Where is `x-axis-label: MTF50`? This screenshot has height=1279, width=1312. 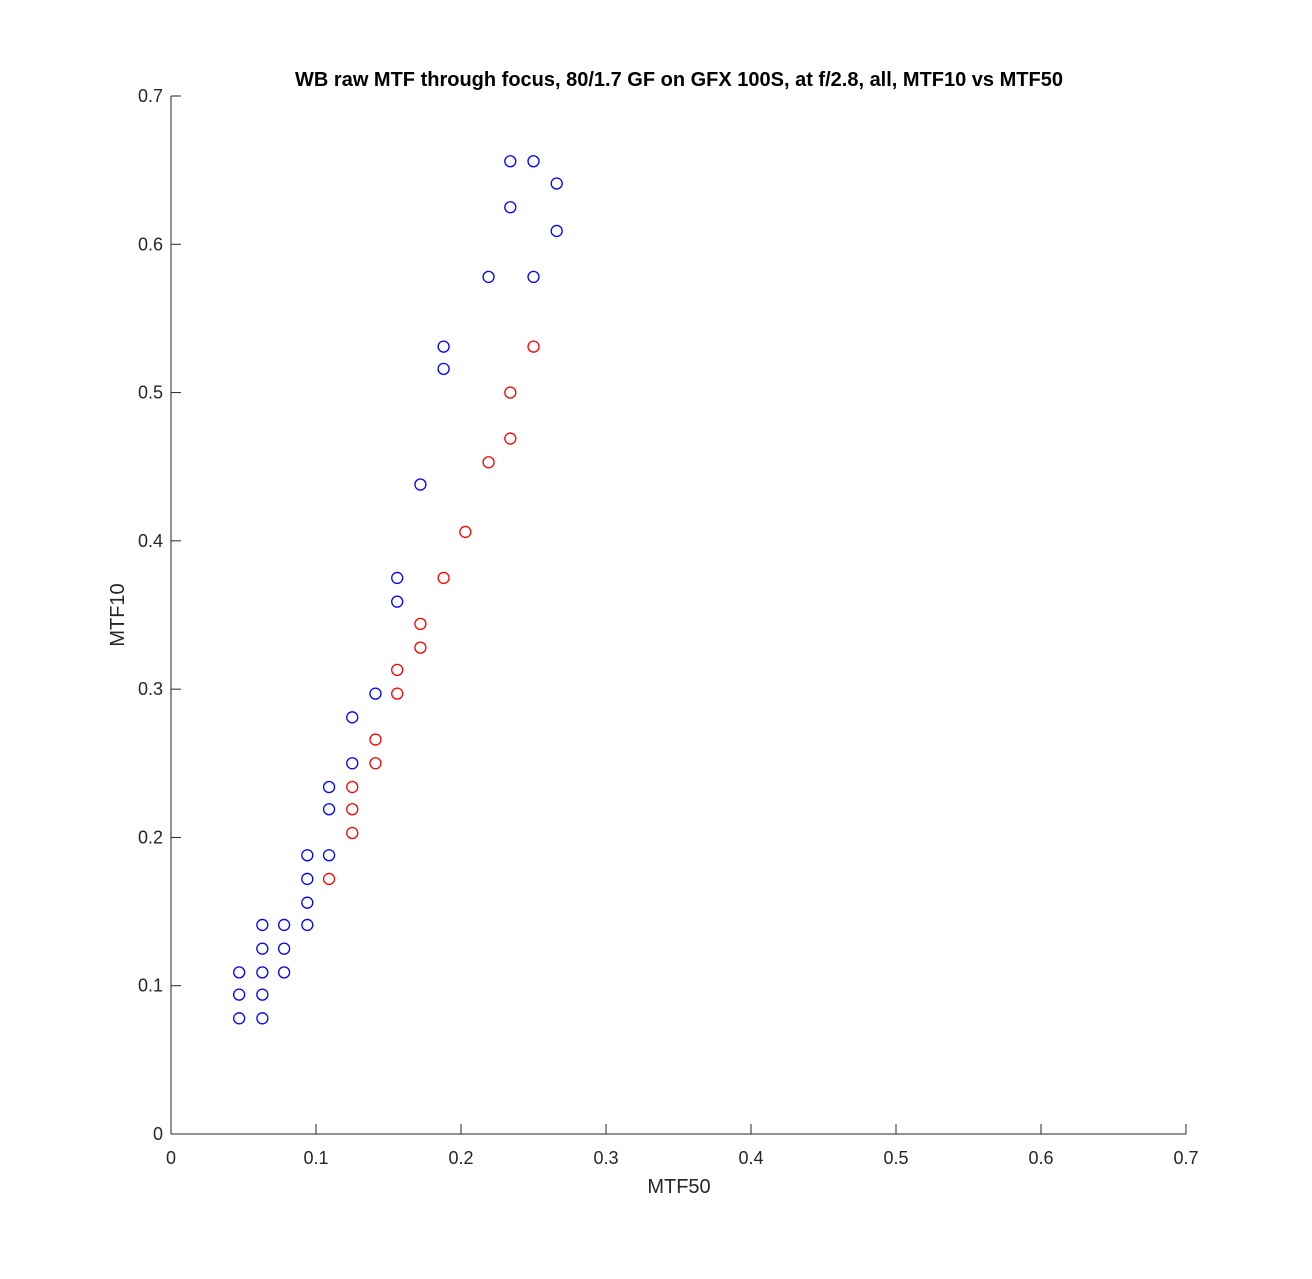
x-axis-label: MTF50 is located at coordinates (678, 1187).